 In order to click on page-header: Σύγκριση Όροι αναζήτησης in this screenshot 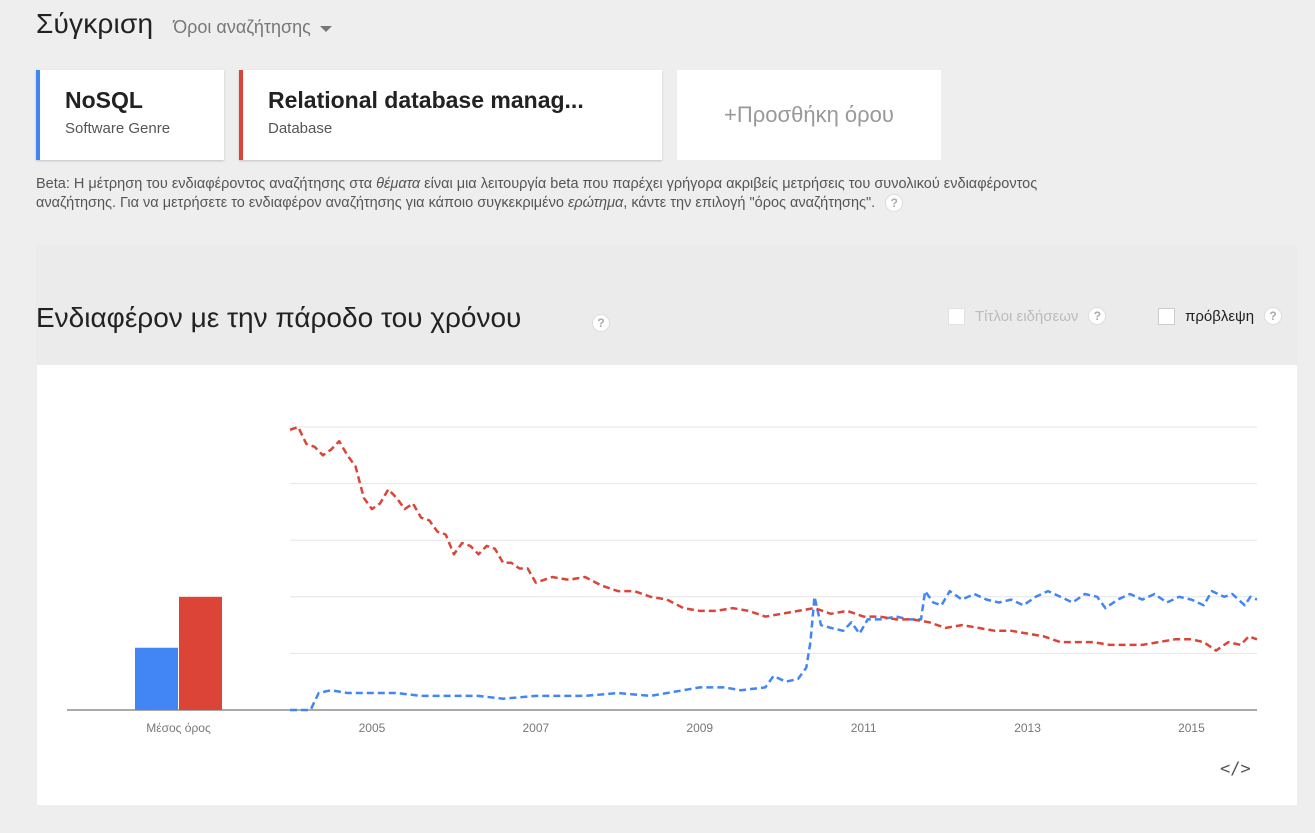, I will do `click(184, 24)`.